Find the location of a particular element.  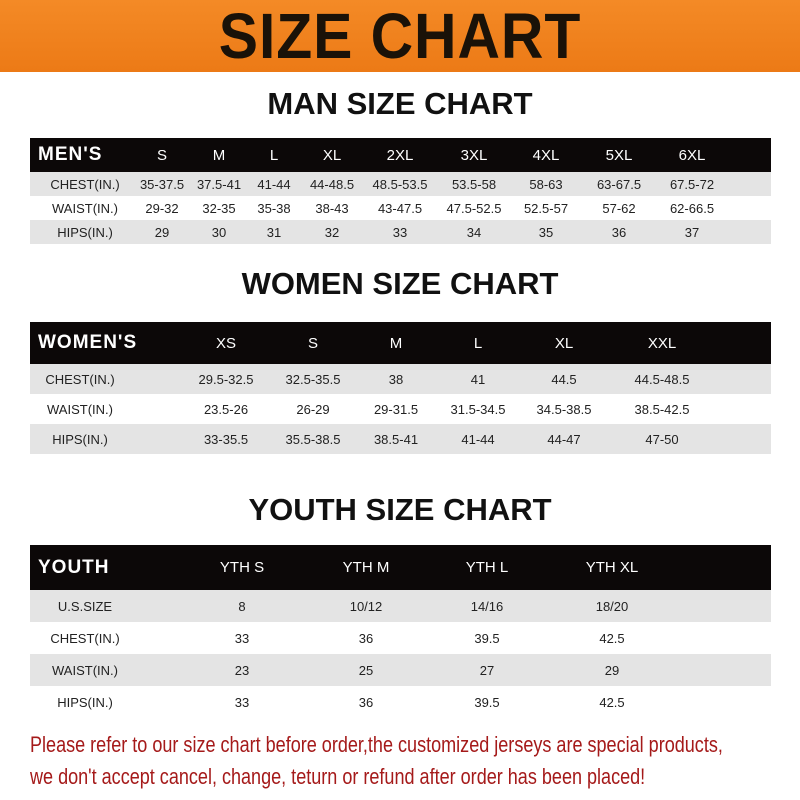

table-row: HIPS(IN.) 33 36 39.5 42.5 is located at coordinates (400, 702).